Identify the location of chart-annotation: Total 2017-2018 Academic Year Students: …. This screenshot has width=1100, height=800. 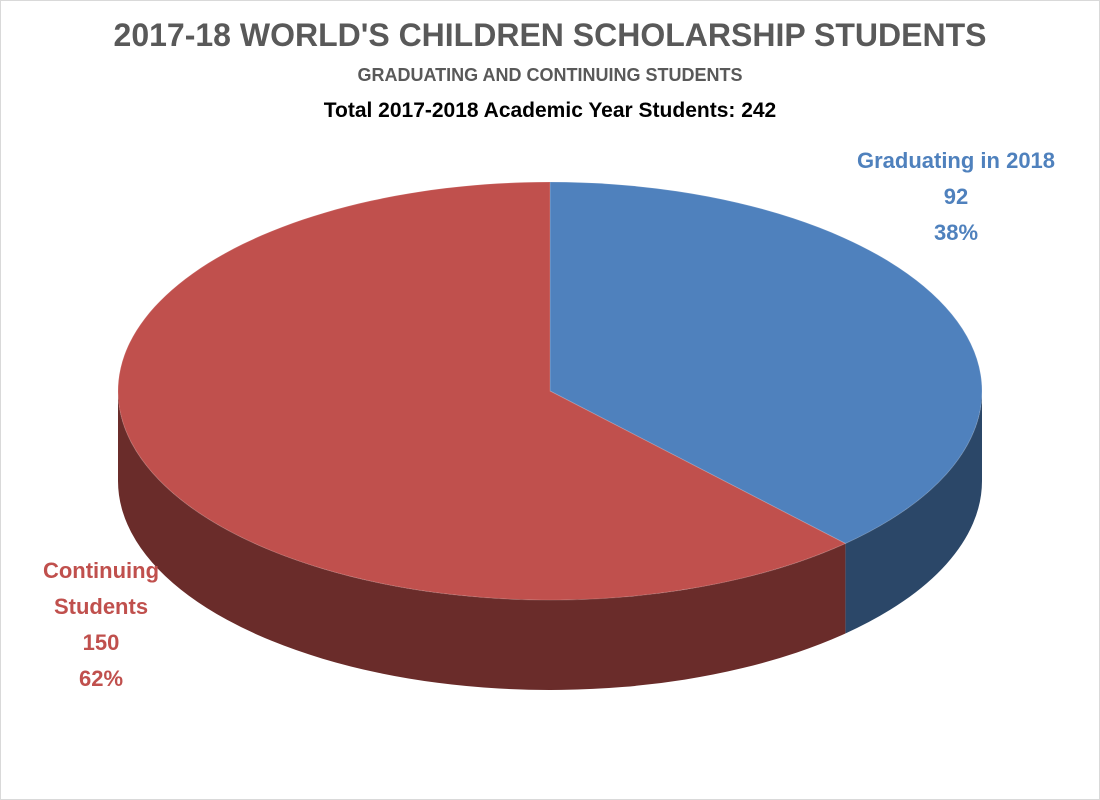
(550, 110).